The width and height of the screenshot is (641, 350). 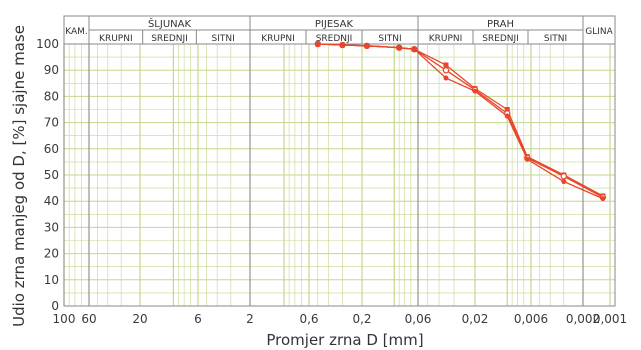 What do you see at coordinates (170, 23) in the screenshot?
I see `band-label: ŠLJUNAK` at bounding box center [170, 23].